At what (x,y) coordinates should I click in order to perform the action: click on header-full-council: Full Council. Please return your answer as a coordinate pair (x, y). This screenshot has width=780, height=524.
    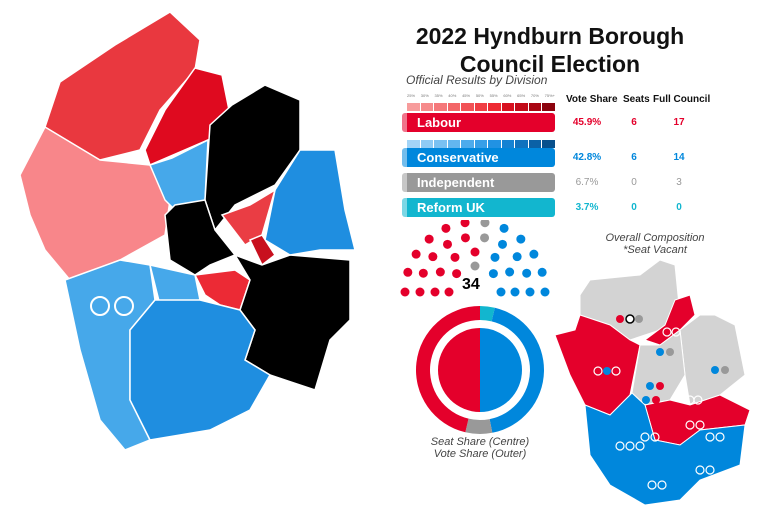
    Looking at the image, I should click on (682, 99).